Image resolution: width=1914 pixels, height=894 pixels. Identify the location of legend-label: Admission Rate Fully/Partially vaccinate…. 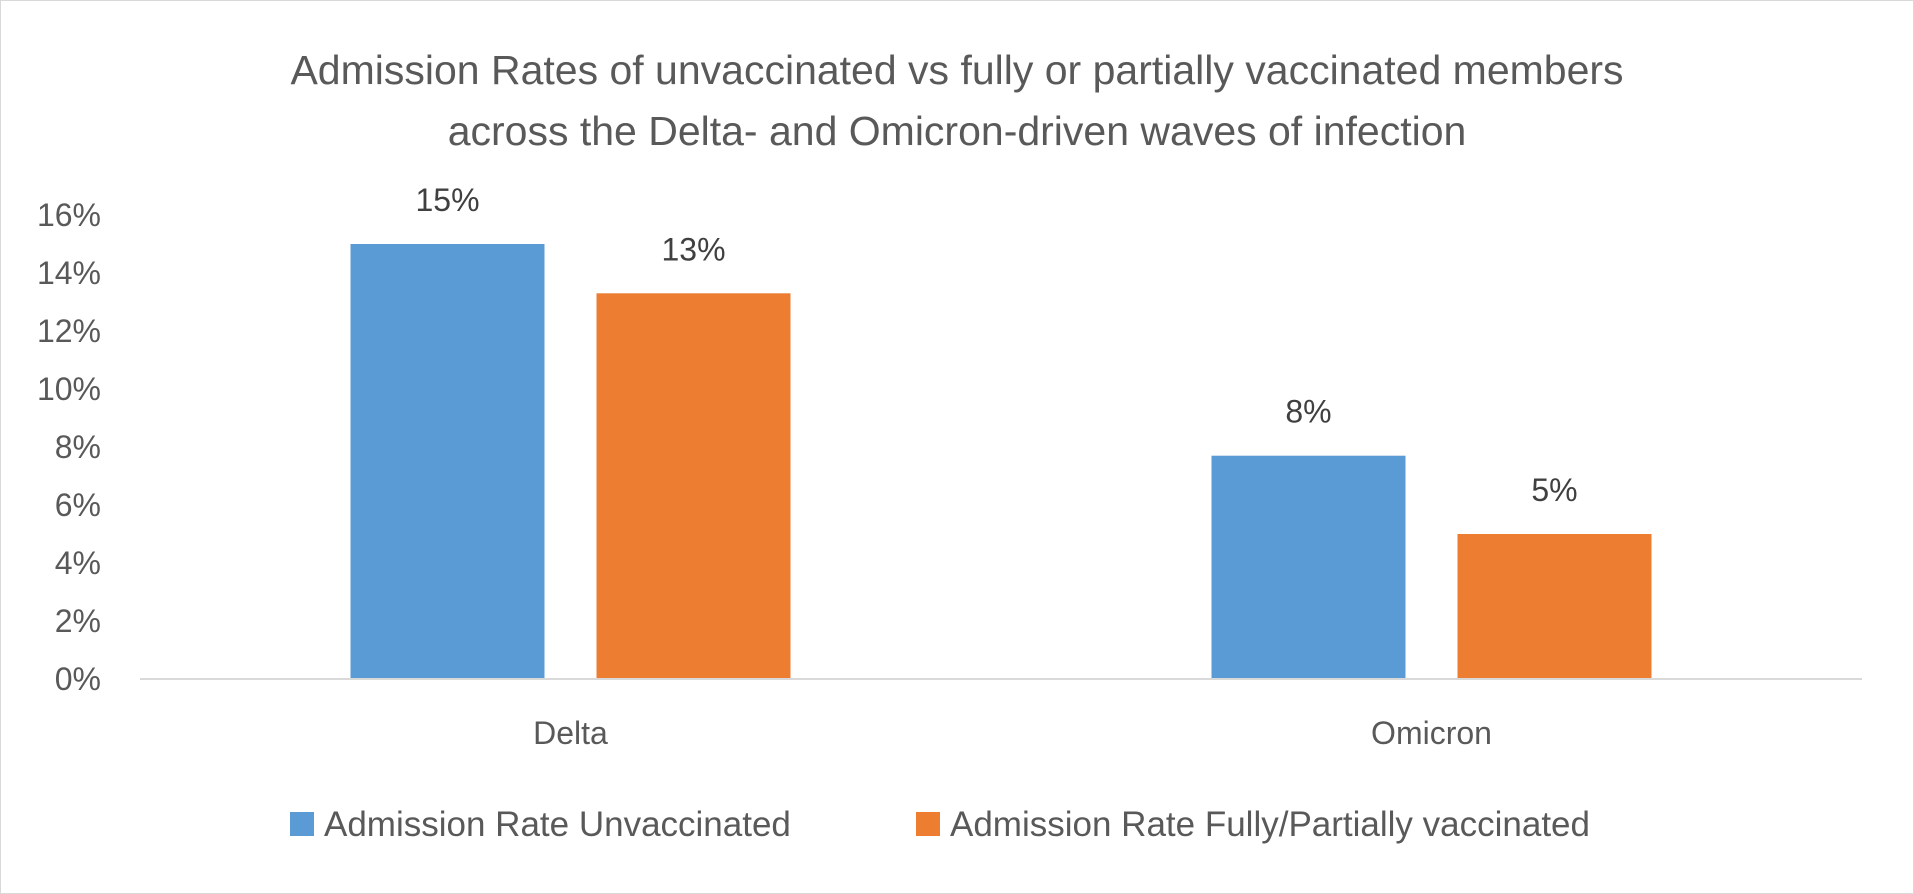
(1270, 824).